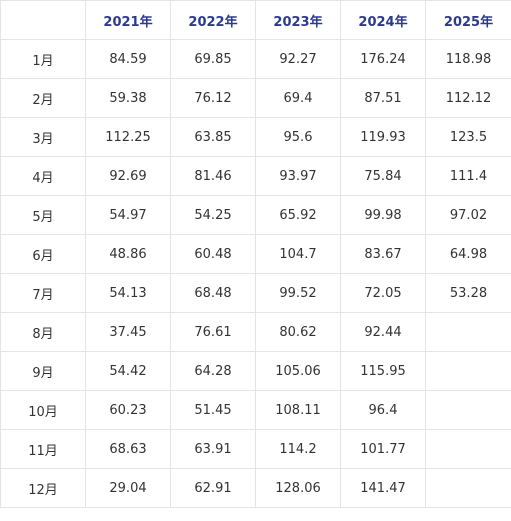 The image size is (511, 521). What do you see at coordinates (43, 98) in the screenshot?
I see `row-header-month: 2月` at bounding box center [43, 98].